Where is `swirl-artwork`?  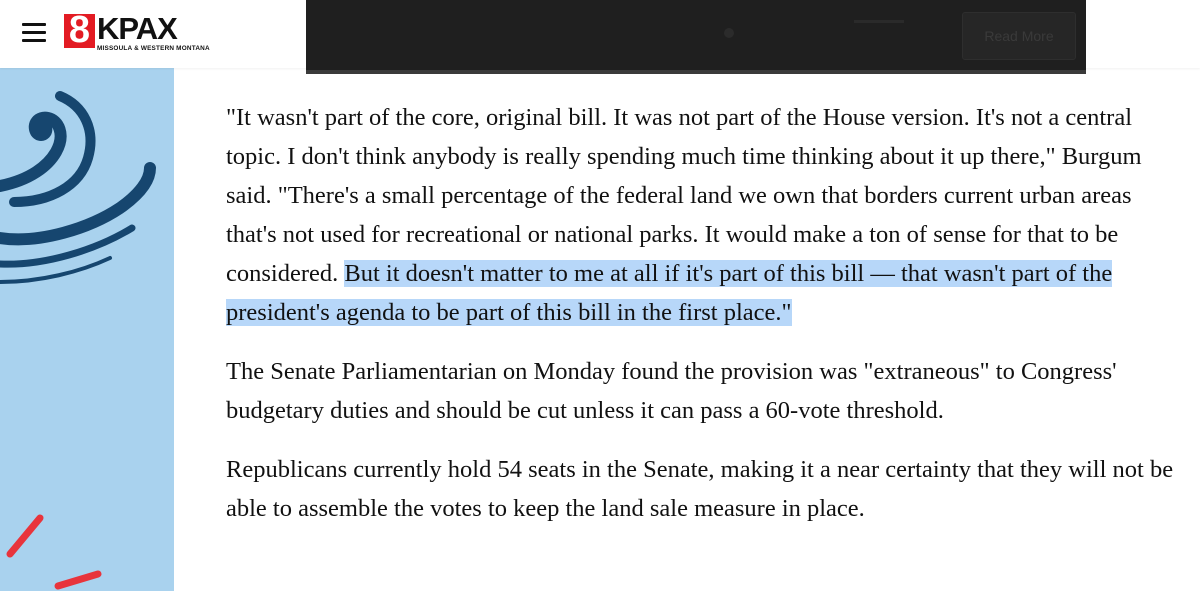
swirl-artwork is located at coordinates (78, 340).